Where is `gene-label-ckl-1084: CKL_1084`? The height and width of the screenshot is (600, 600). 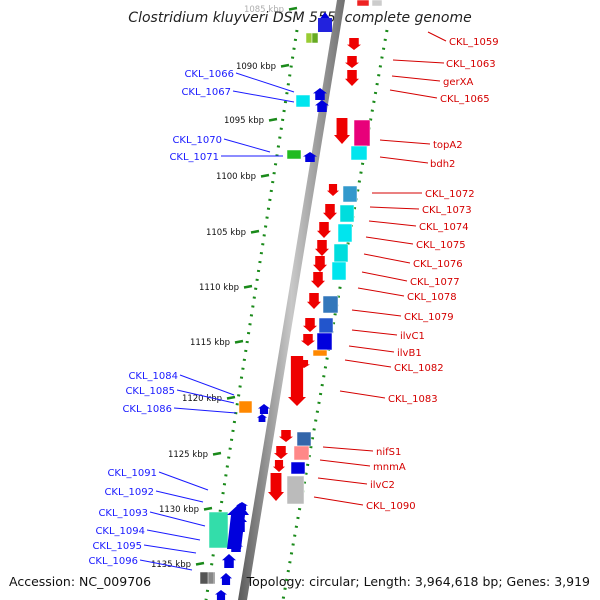 gene-label-ckl-1084: CKL_1084 is located at coordinates (153, 376).